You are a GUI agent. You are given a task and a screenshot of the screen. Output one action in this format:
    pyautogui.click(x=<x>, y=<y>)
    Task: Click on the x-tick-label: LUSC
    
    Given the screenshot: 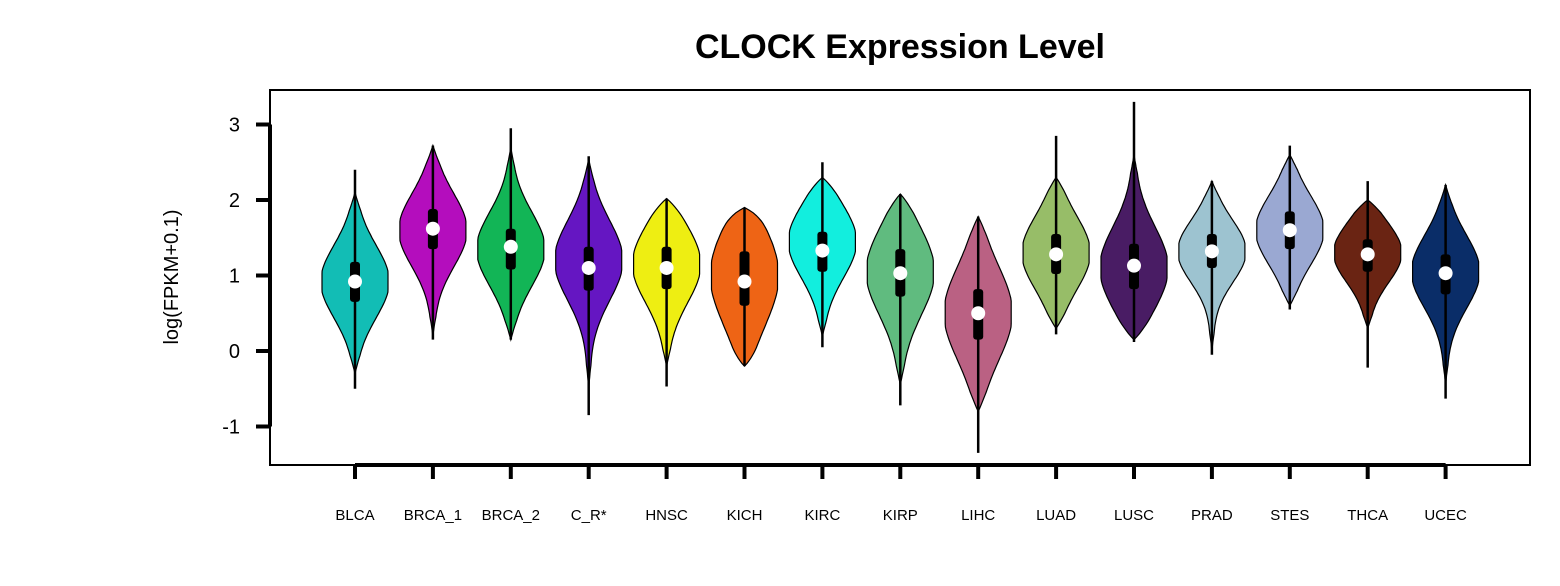 What is the action you would take?
    pyautogui.click(x=1134, y=515)
    